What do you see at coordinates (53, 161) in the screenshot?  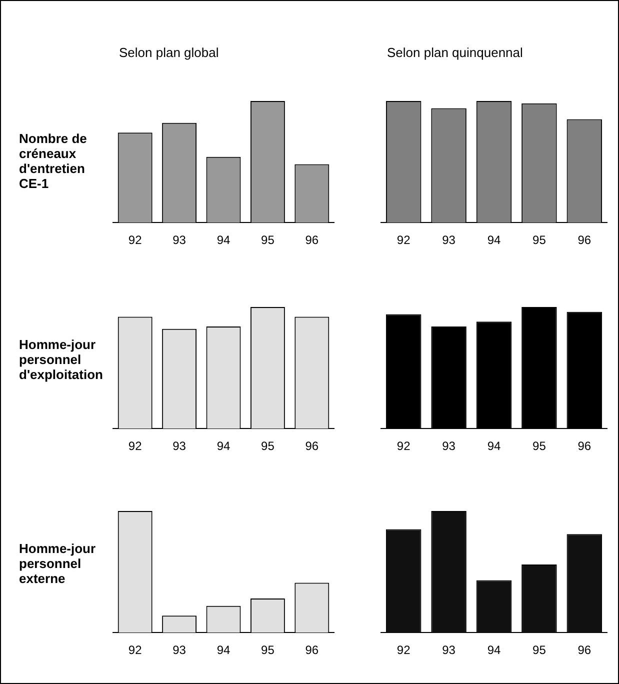 I see `y-axis-title: Nombre de créneaux d'entretien CE-1` at bounding box center [53, 161].